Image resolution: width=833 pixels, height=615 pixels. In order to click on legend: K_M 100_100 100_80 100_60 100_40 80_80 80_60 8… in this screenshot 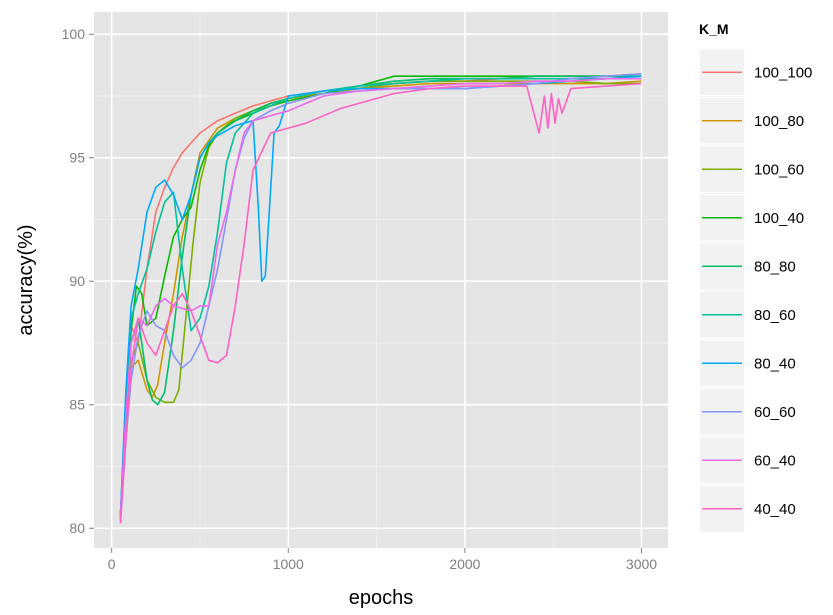, I will do `click(755, 277)`.